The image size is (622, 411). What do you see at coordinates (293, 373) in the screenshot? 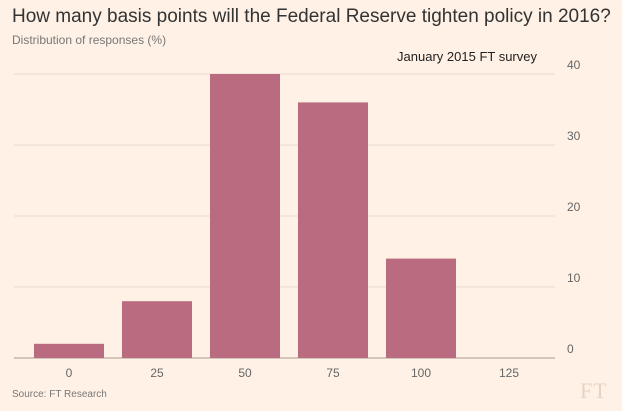
I see `x-axis-ticks: 0 25 50 75 100 125` at bounding box center [293, 373].